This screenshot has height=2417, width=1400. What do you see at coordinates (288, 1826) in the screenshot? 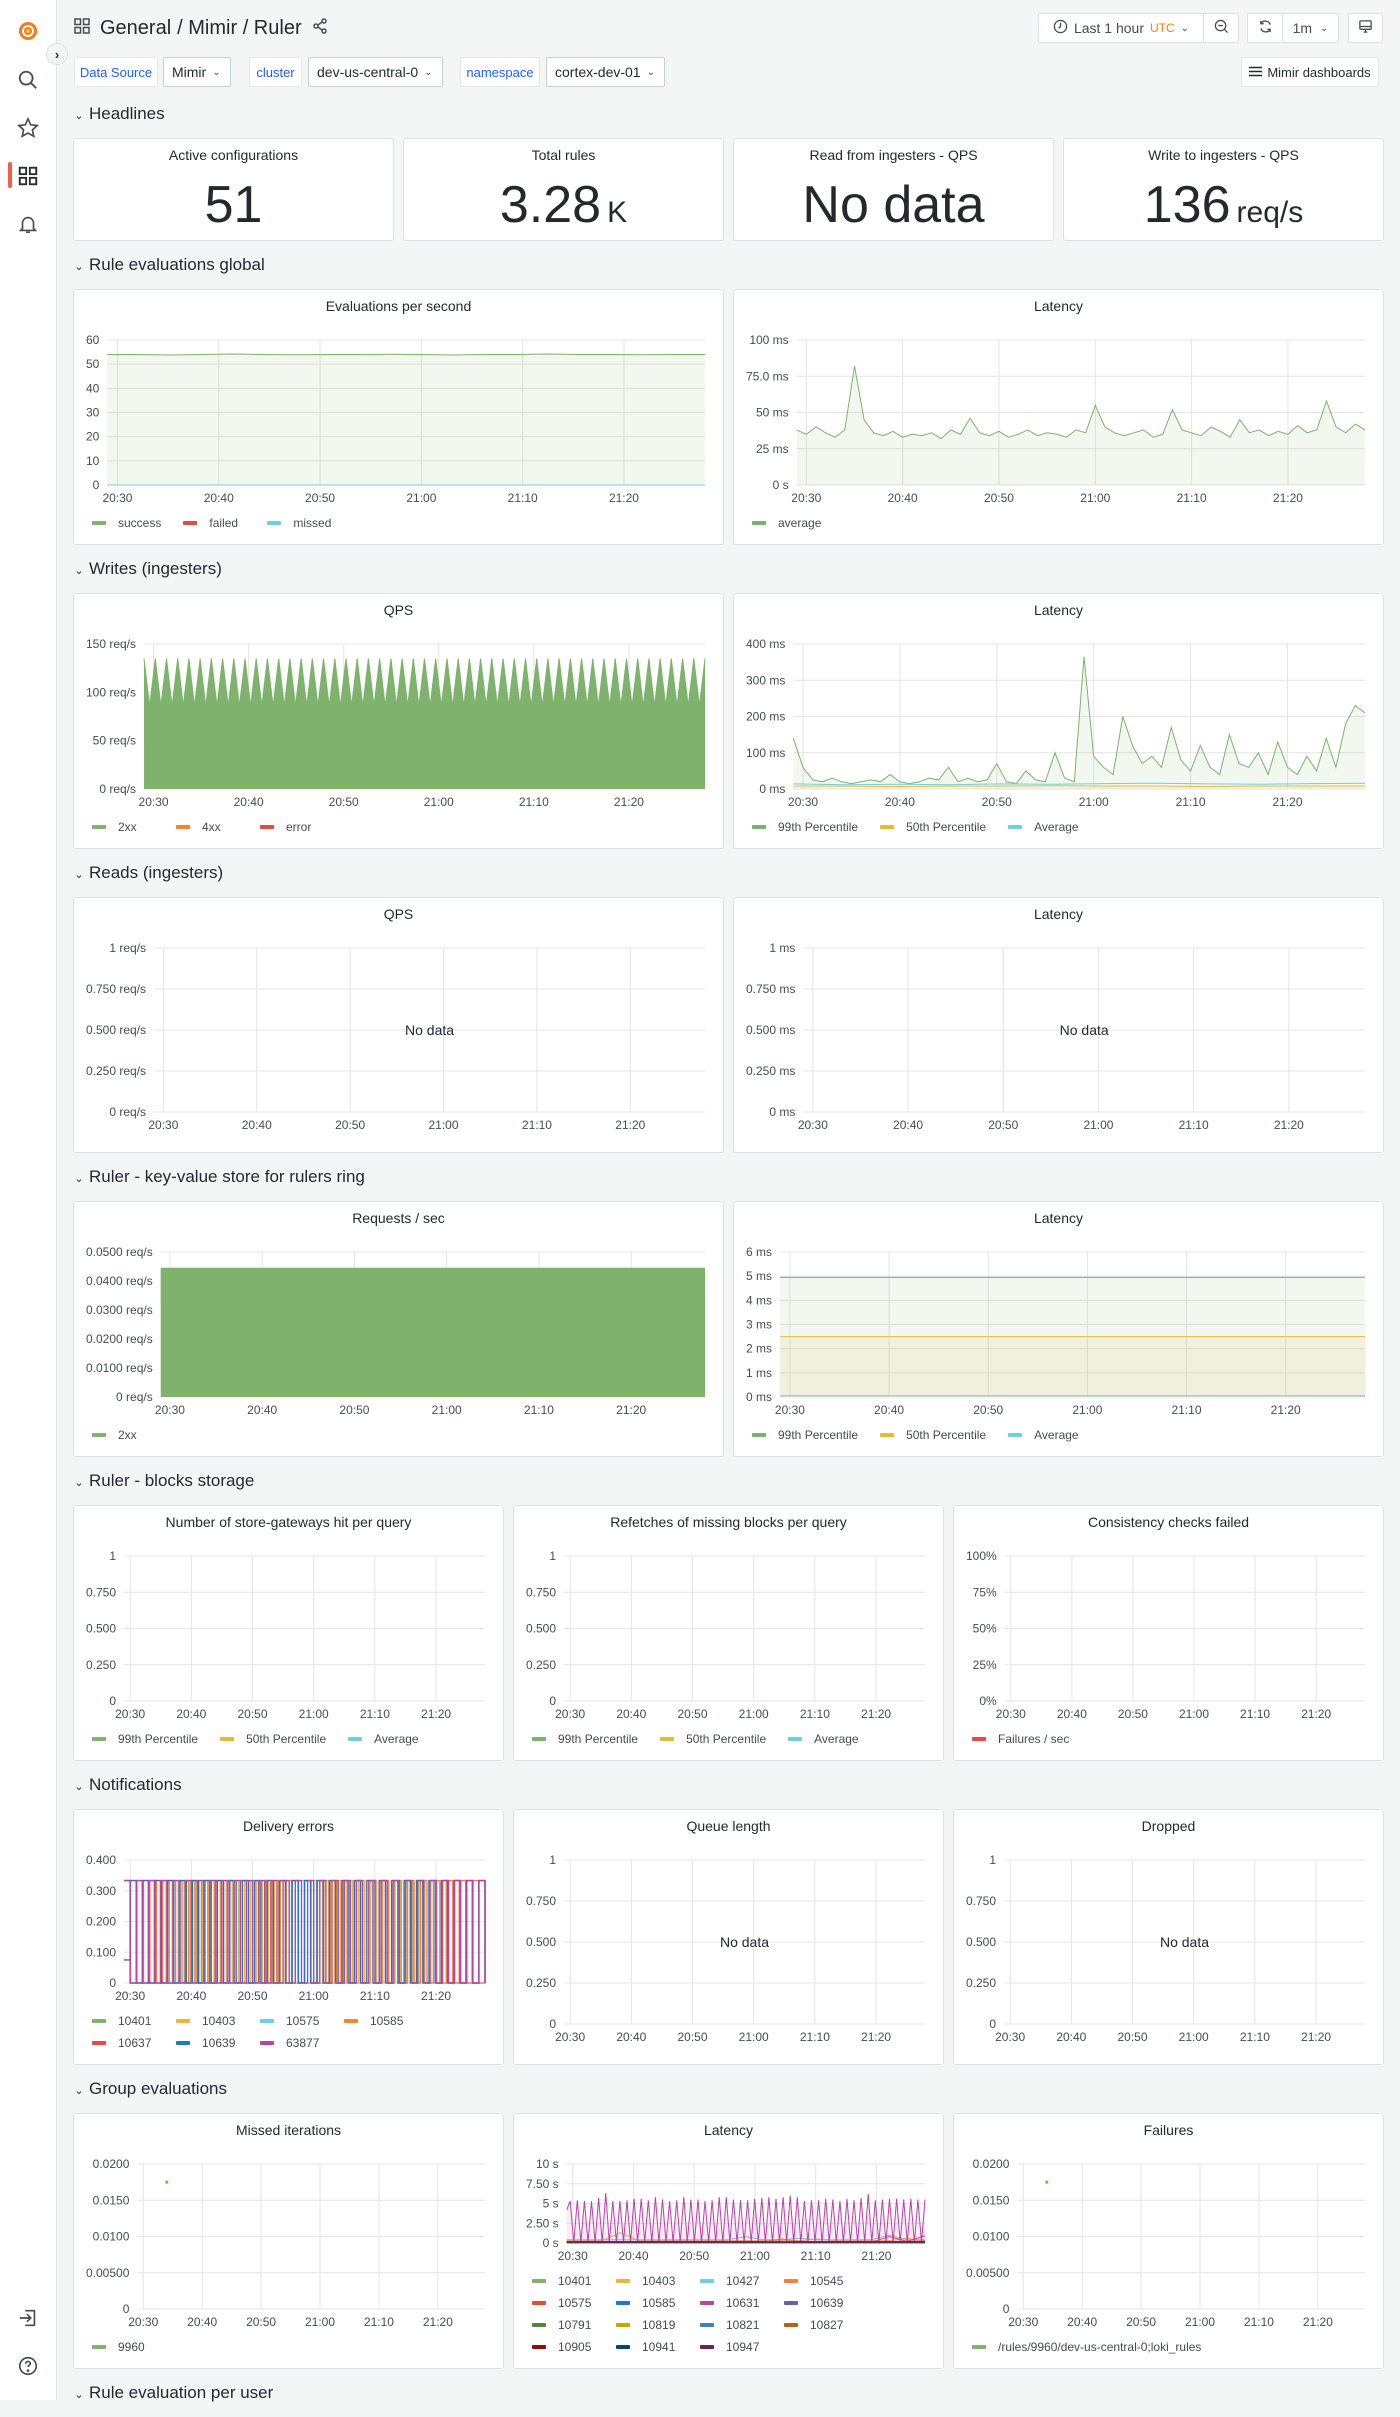
I see `panel-title: Delivery errors` at bounding box center [288, 1826].